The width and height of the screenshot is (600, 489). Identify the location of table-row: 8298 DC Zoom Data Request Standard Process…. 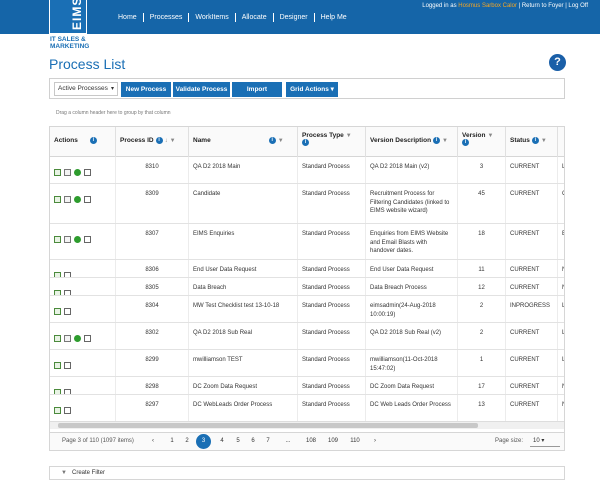
(307, 386).